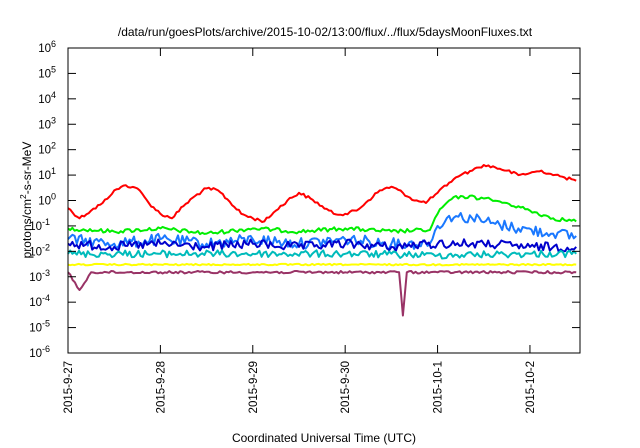 This screenshot has height=448, width=640. Describe the element at coordinates (47, 200) in the screenshot. I see `y-tick-label: 10⁰` at that location.